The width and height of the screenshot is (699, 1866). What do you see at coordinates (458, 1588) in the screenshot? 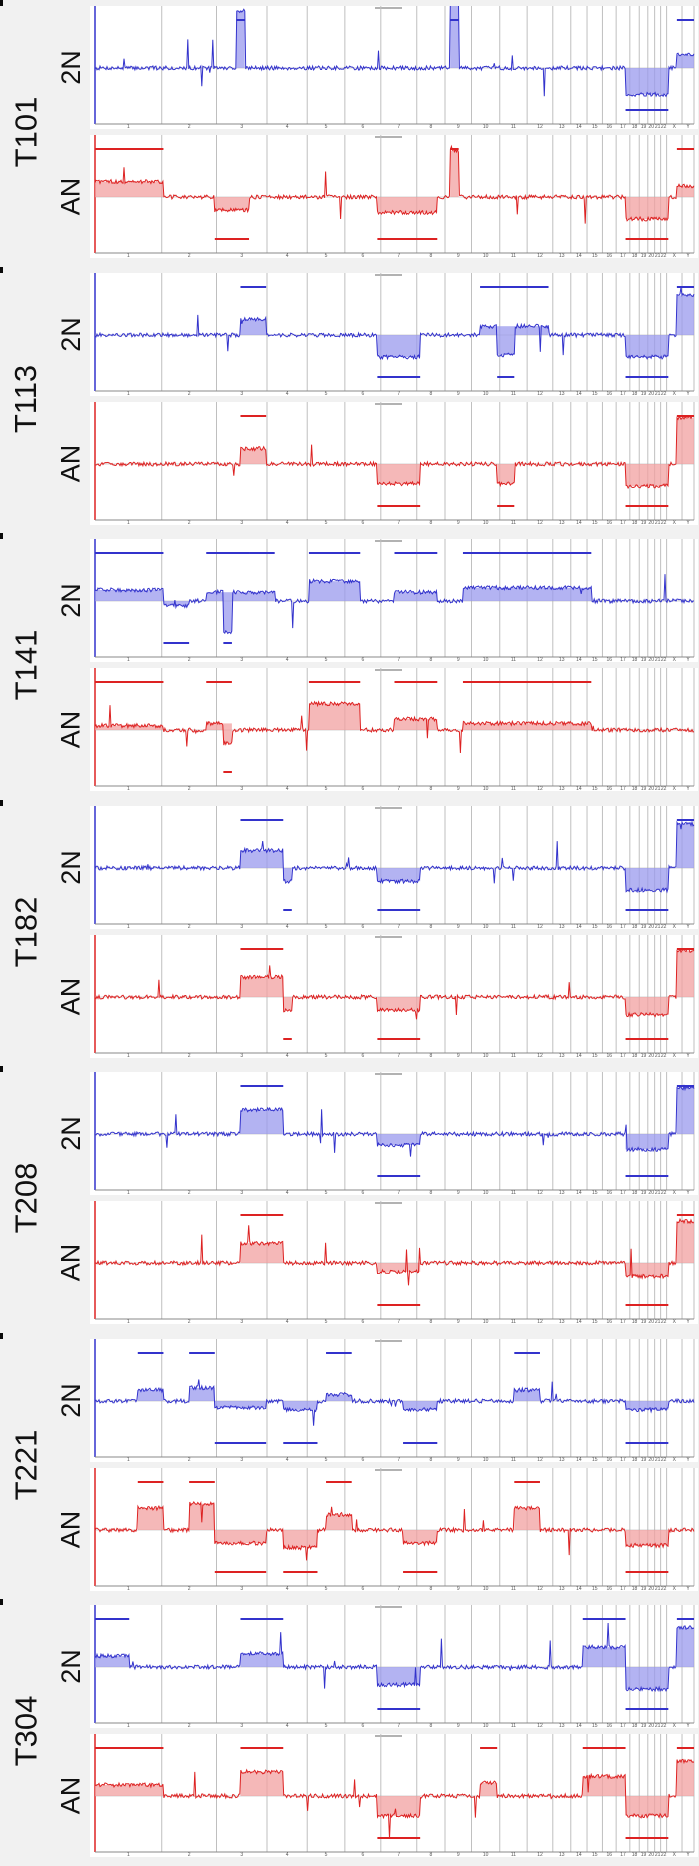
I see `chromosome-tick-label: 9` at bounding box center [458, 1588].